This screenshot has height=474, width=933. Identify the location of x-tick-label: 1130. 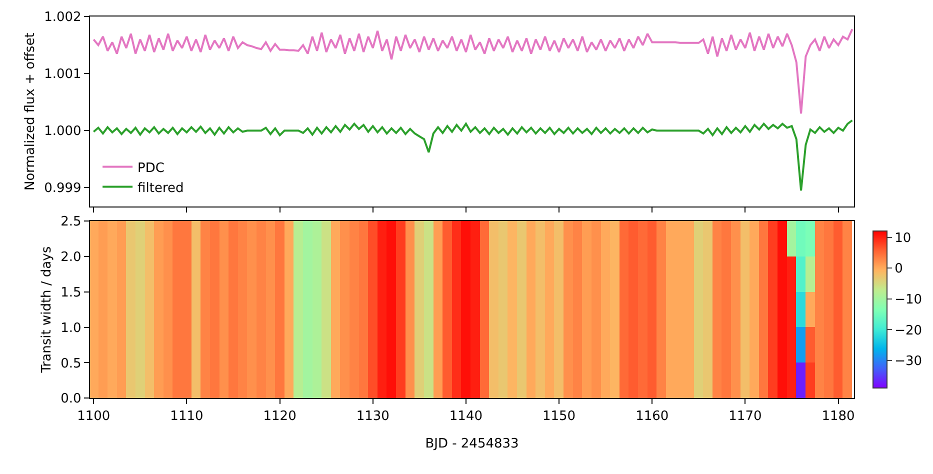
(373, 416).